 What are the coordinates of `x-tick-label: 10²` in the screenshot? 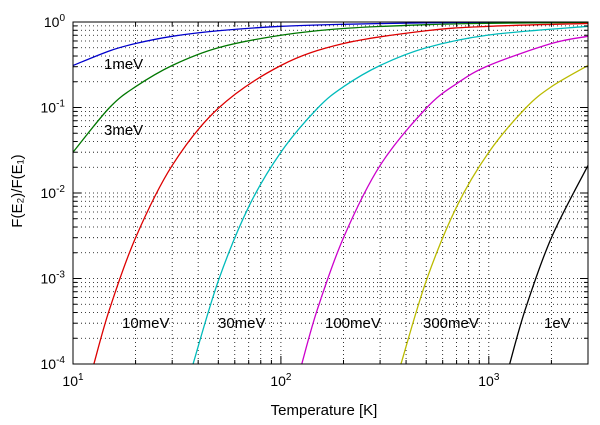 It's located at (281, 380).